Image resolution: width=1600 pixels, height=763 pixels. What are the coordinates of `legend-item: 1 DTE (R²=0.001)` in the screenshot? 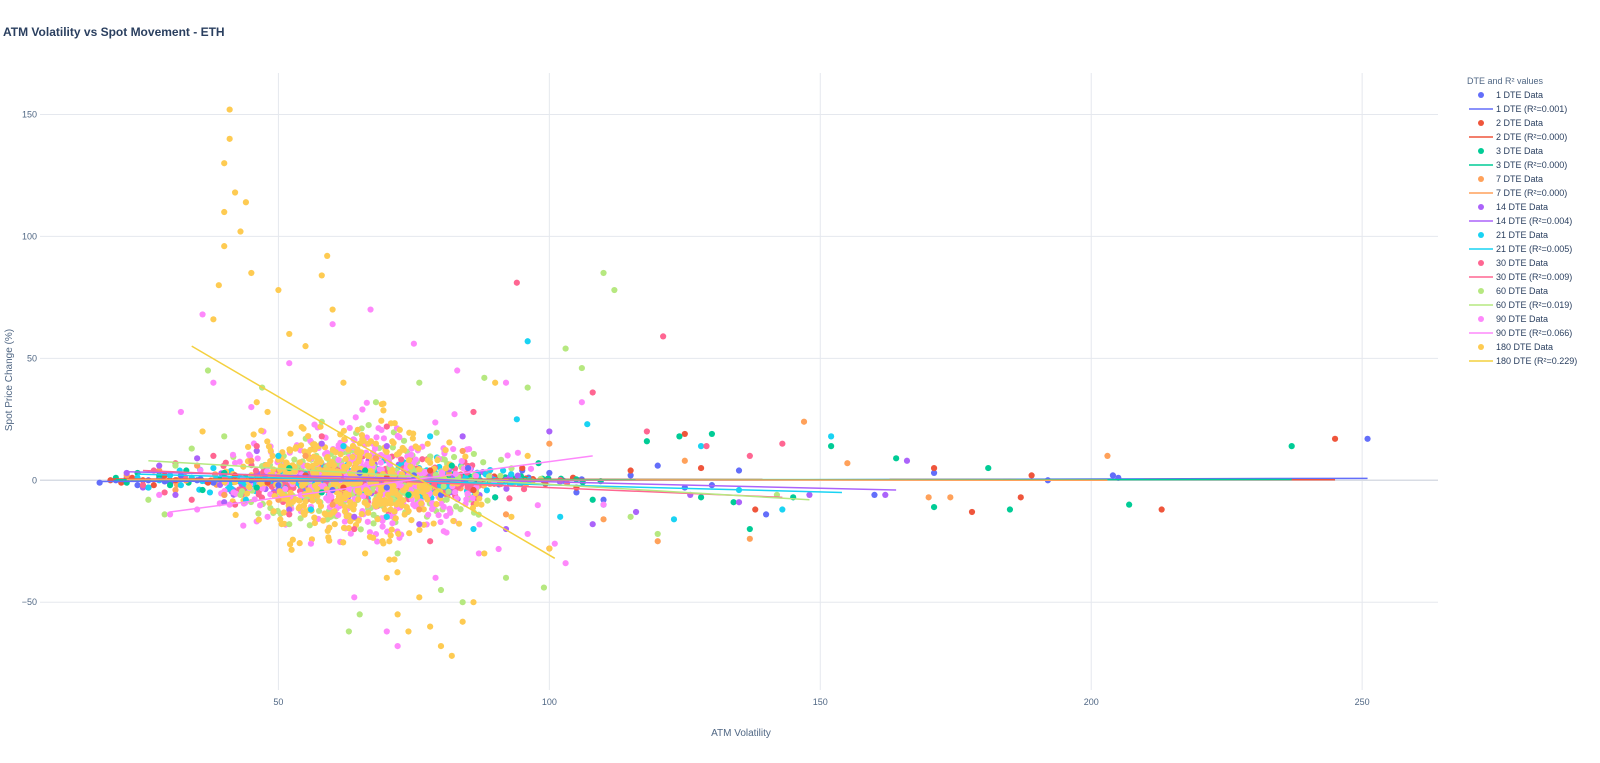 It's located at (1518, 109).